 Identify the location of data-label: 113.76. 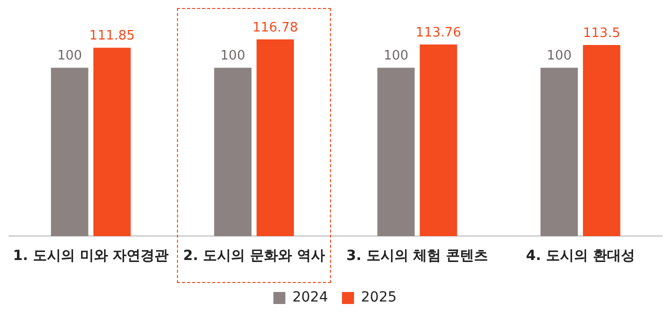
(439, 32).